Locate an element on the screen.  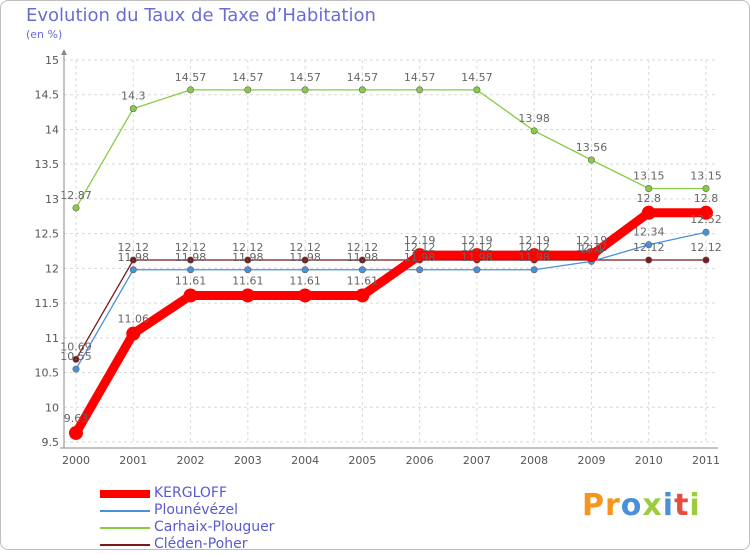
legend-swatch-cleden-poher is located at coordinates (125, 545).